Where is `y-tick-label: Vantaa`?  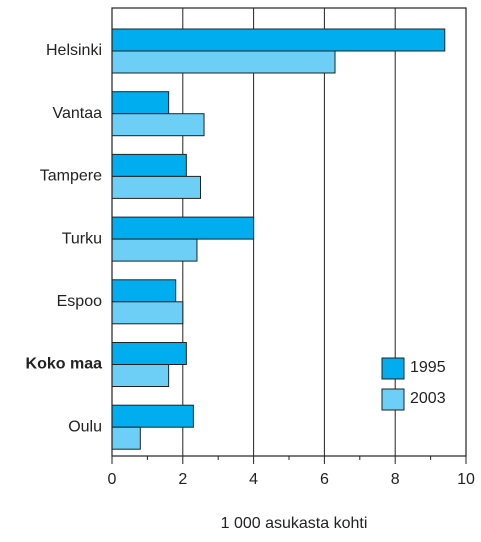
y-tick-label: Vantaa is located at coordinates (77, 113).